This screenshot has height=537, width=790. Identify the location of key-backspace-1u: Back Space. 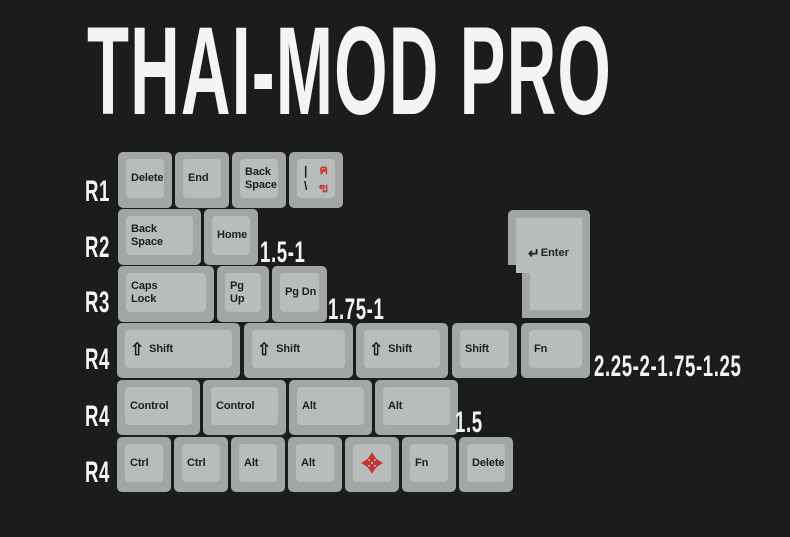
(259, 180).